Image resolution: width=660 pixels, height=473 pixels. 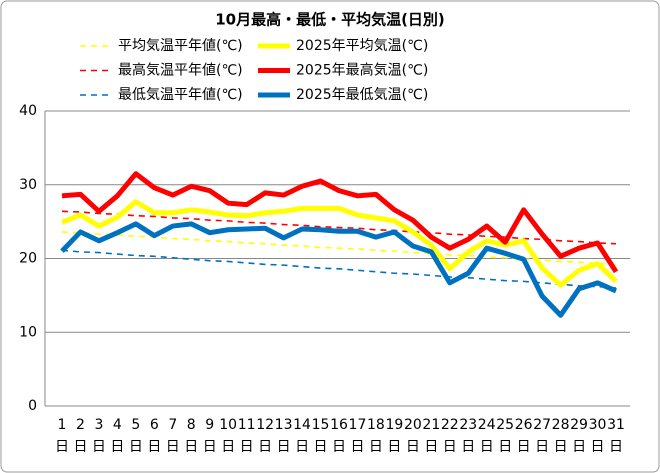 I want to click on x-tick-label: 22日, so click(x=449, y=436).